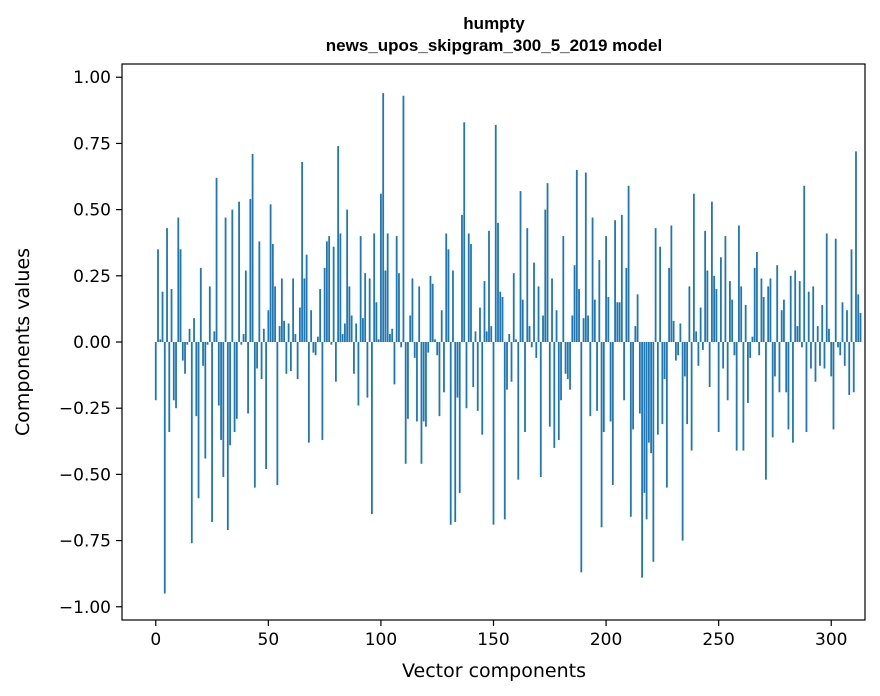  What do you see at coordinates (92, 277) in the screenshot?
I see `y-tick-label: 0.25` at bounding box center [92, 277].